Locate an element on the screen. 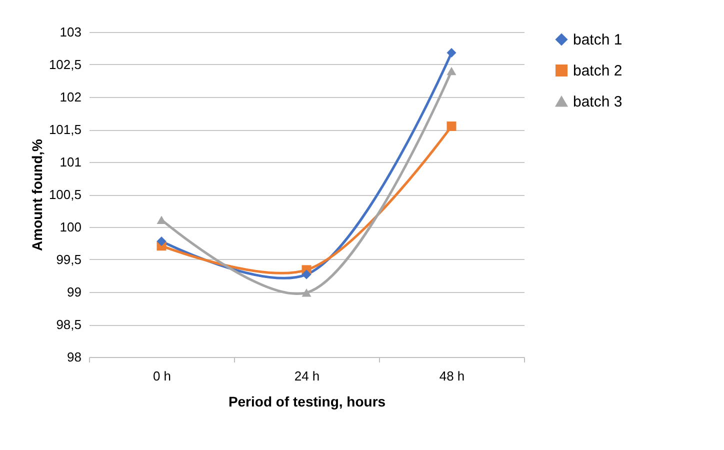  legend-label: batch 3 is located at coordinates (597, 102).